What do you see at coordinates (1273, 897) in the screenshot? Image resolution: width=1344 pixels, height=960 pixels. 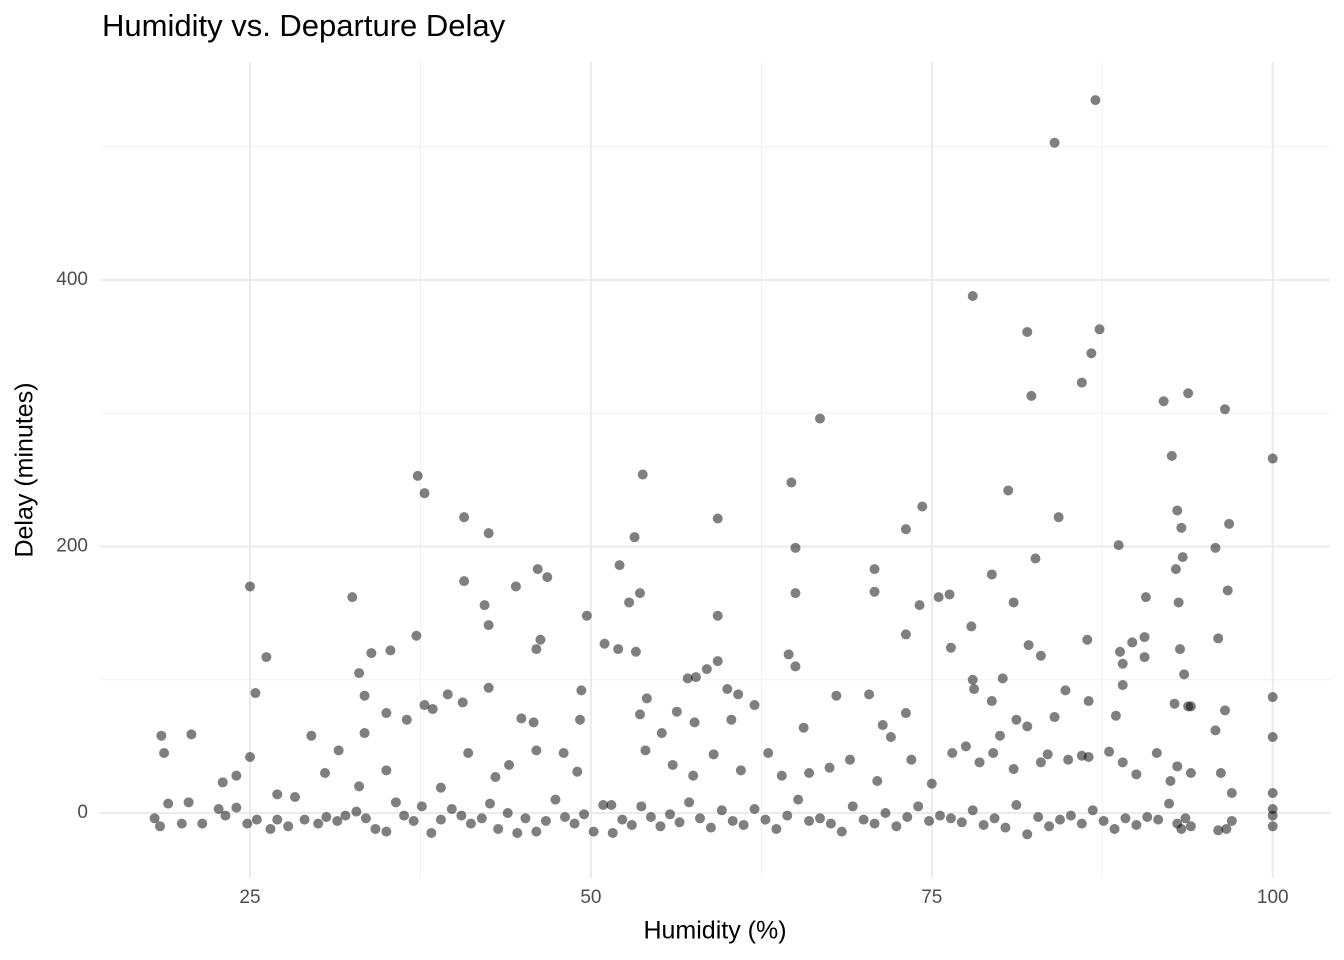 I see `x-tick-label: 100` at bounding box center [1273, 897].